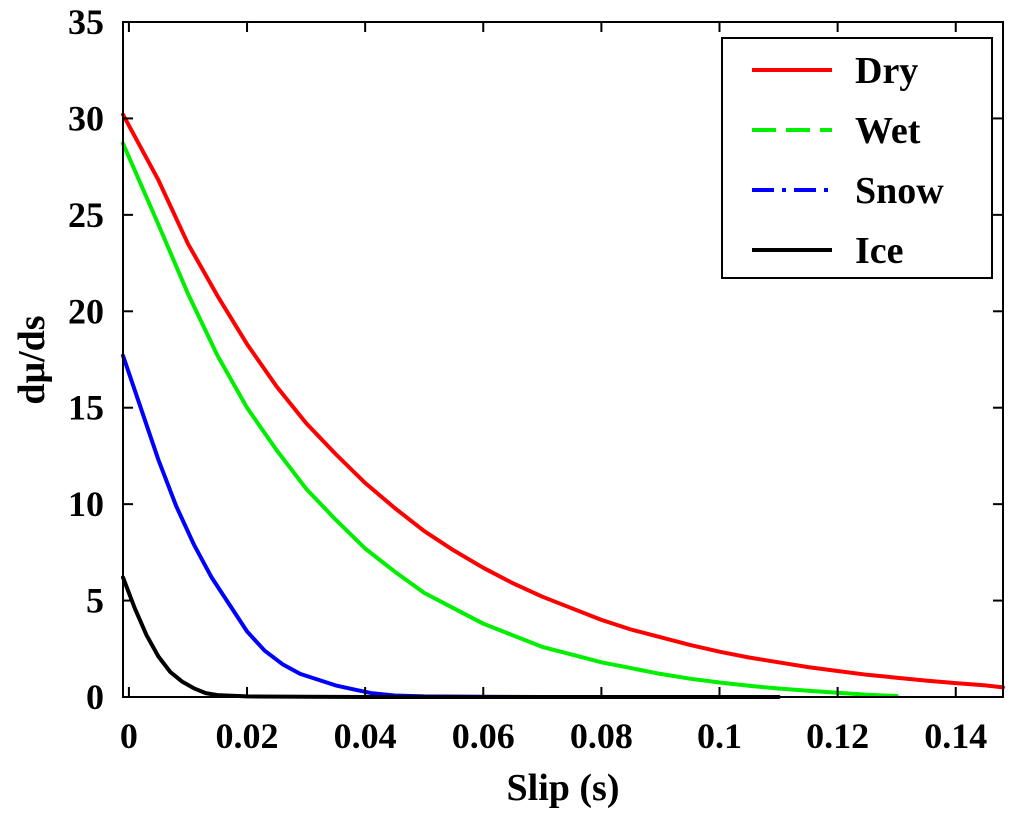 This screenshot has height=822, width=1024. I want to click on legend-box, so click(857, 158).